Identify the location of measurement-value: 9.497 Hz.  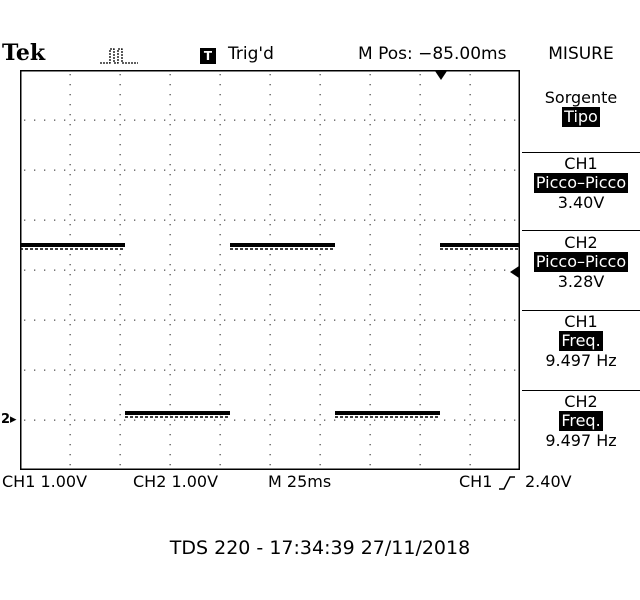
(581, 440).